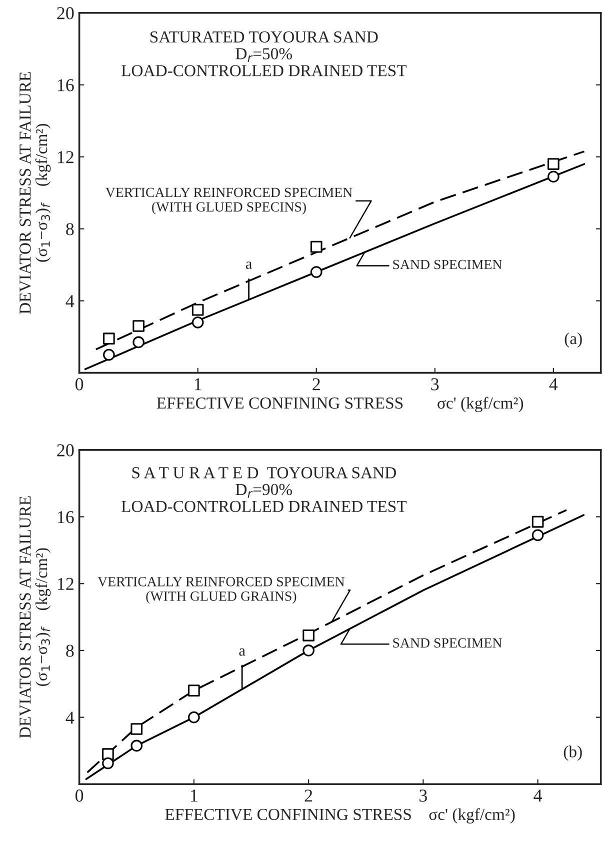  I want to click on series-label: VERTICALLY REINFORCED SPECIMEN (WITH GLUED SPECINS), so click(229, 201).